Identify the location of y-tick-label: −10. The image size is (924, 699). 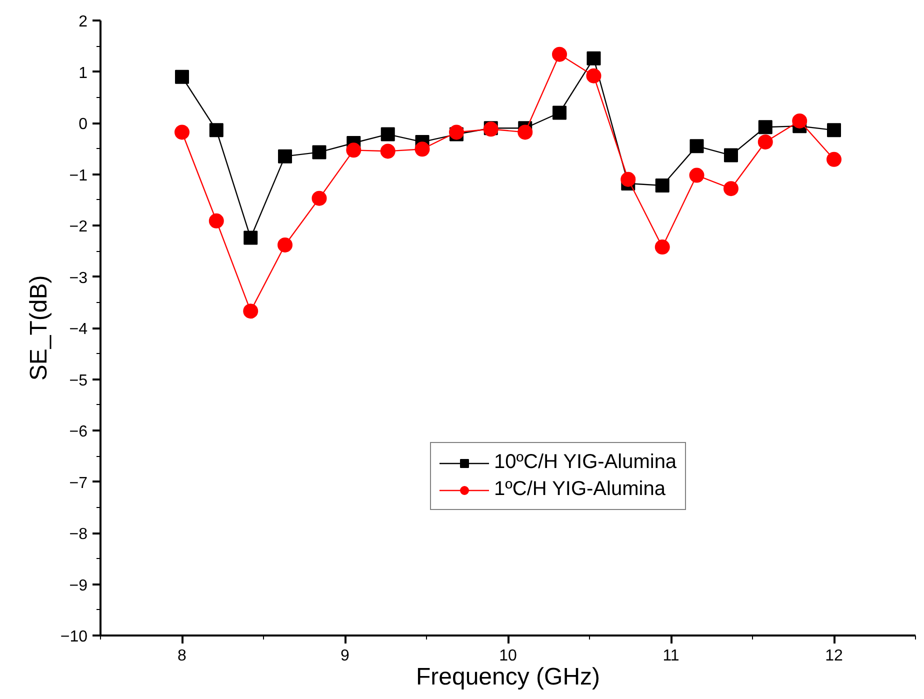
(74, 637).